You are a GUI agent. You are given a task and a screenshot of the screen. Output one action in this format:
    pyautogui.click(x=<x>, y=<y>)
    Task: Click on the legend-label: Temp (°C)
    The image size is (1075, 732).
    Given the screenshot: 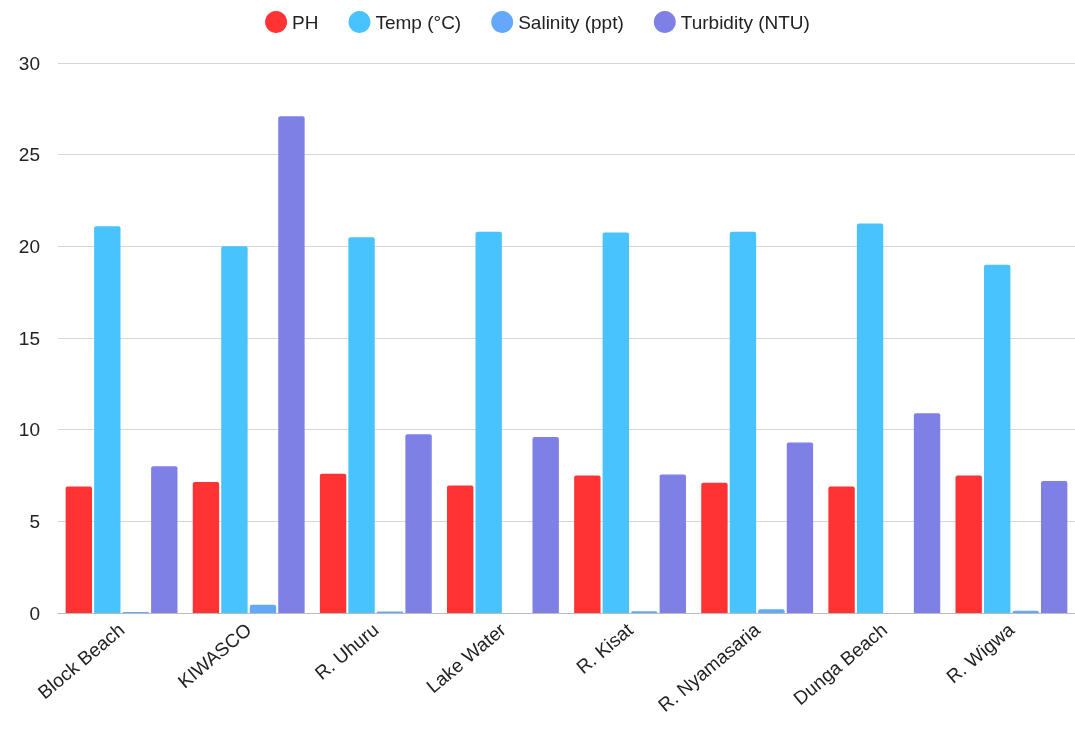 What is the action you would take?
    pyautogui.click(x=418, y=22)
    